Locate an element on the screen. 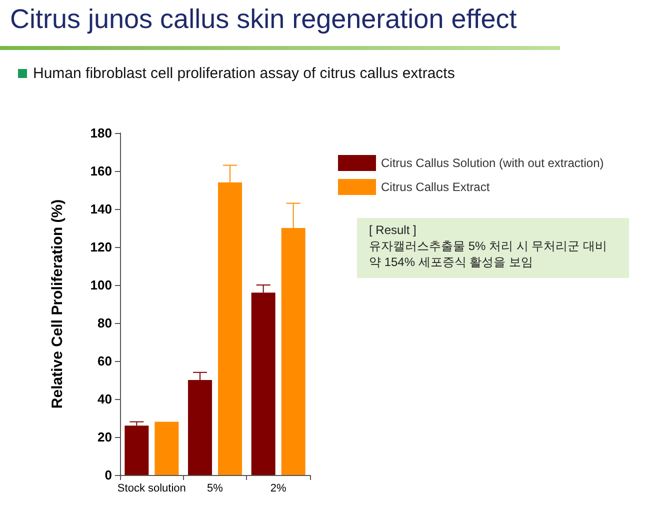 The width and height of the screenshot is (653, 506). legend-label: Citrus Callus Extract is located at coordinates (435, 187).